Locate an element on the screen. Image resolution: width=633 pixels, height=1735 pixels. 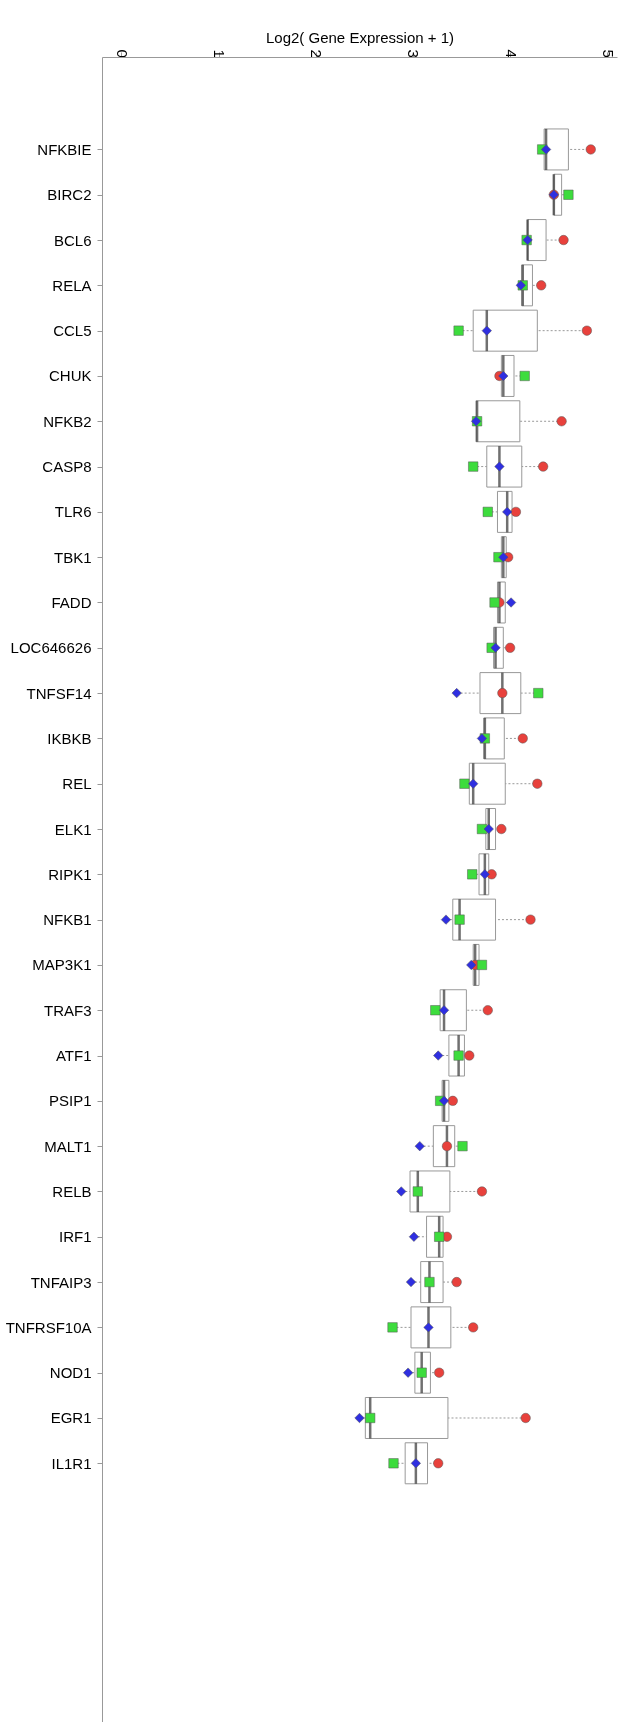
y-tick-label: IKBKB is located at coordinates (69, 738).